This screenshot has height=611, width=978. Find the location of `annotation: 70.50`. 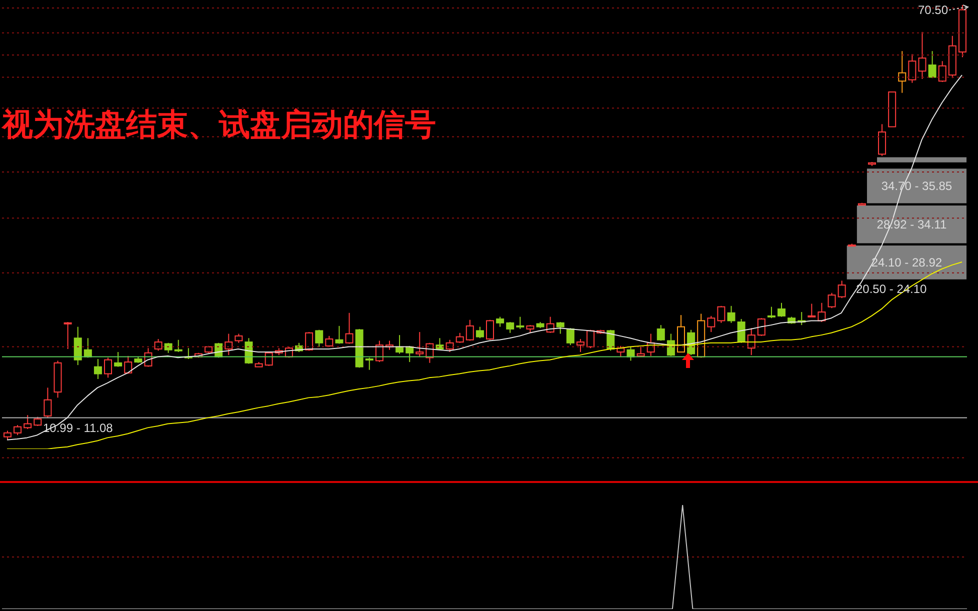

annotation: 70.50 is located at coordinates (933, 10).